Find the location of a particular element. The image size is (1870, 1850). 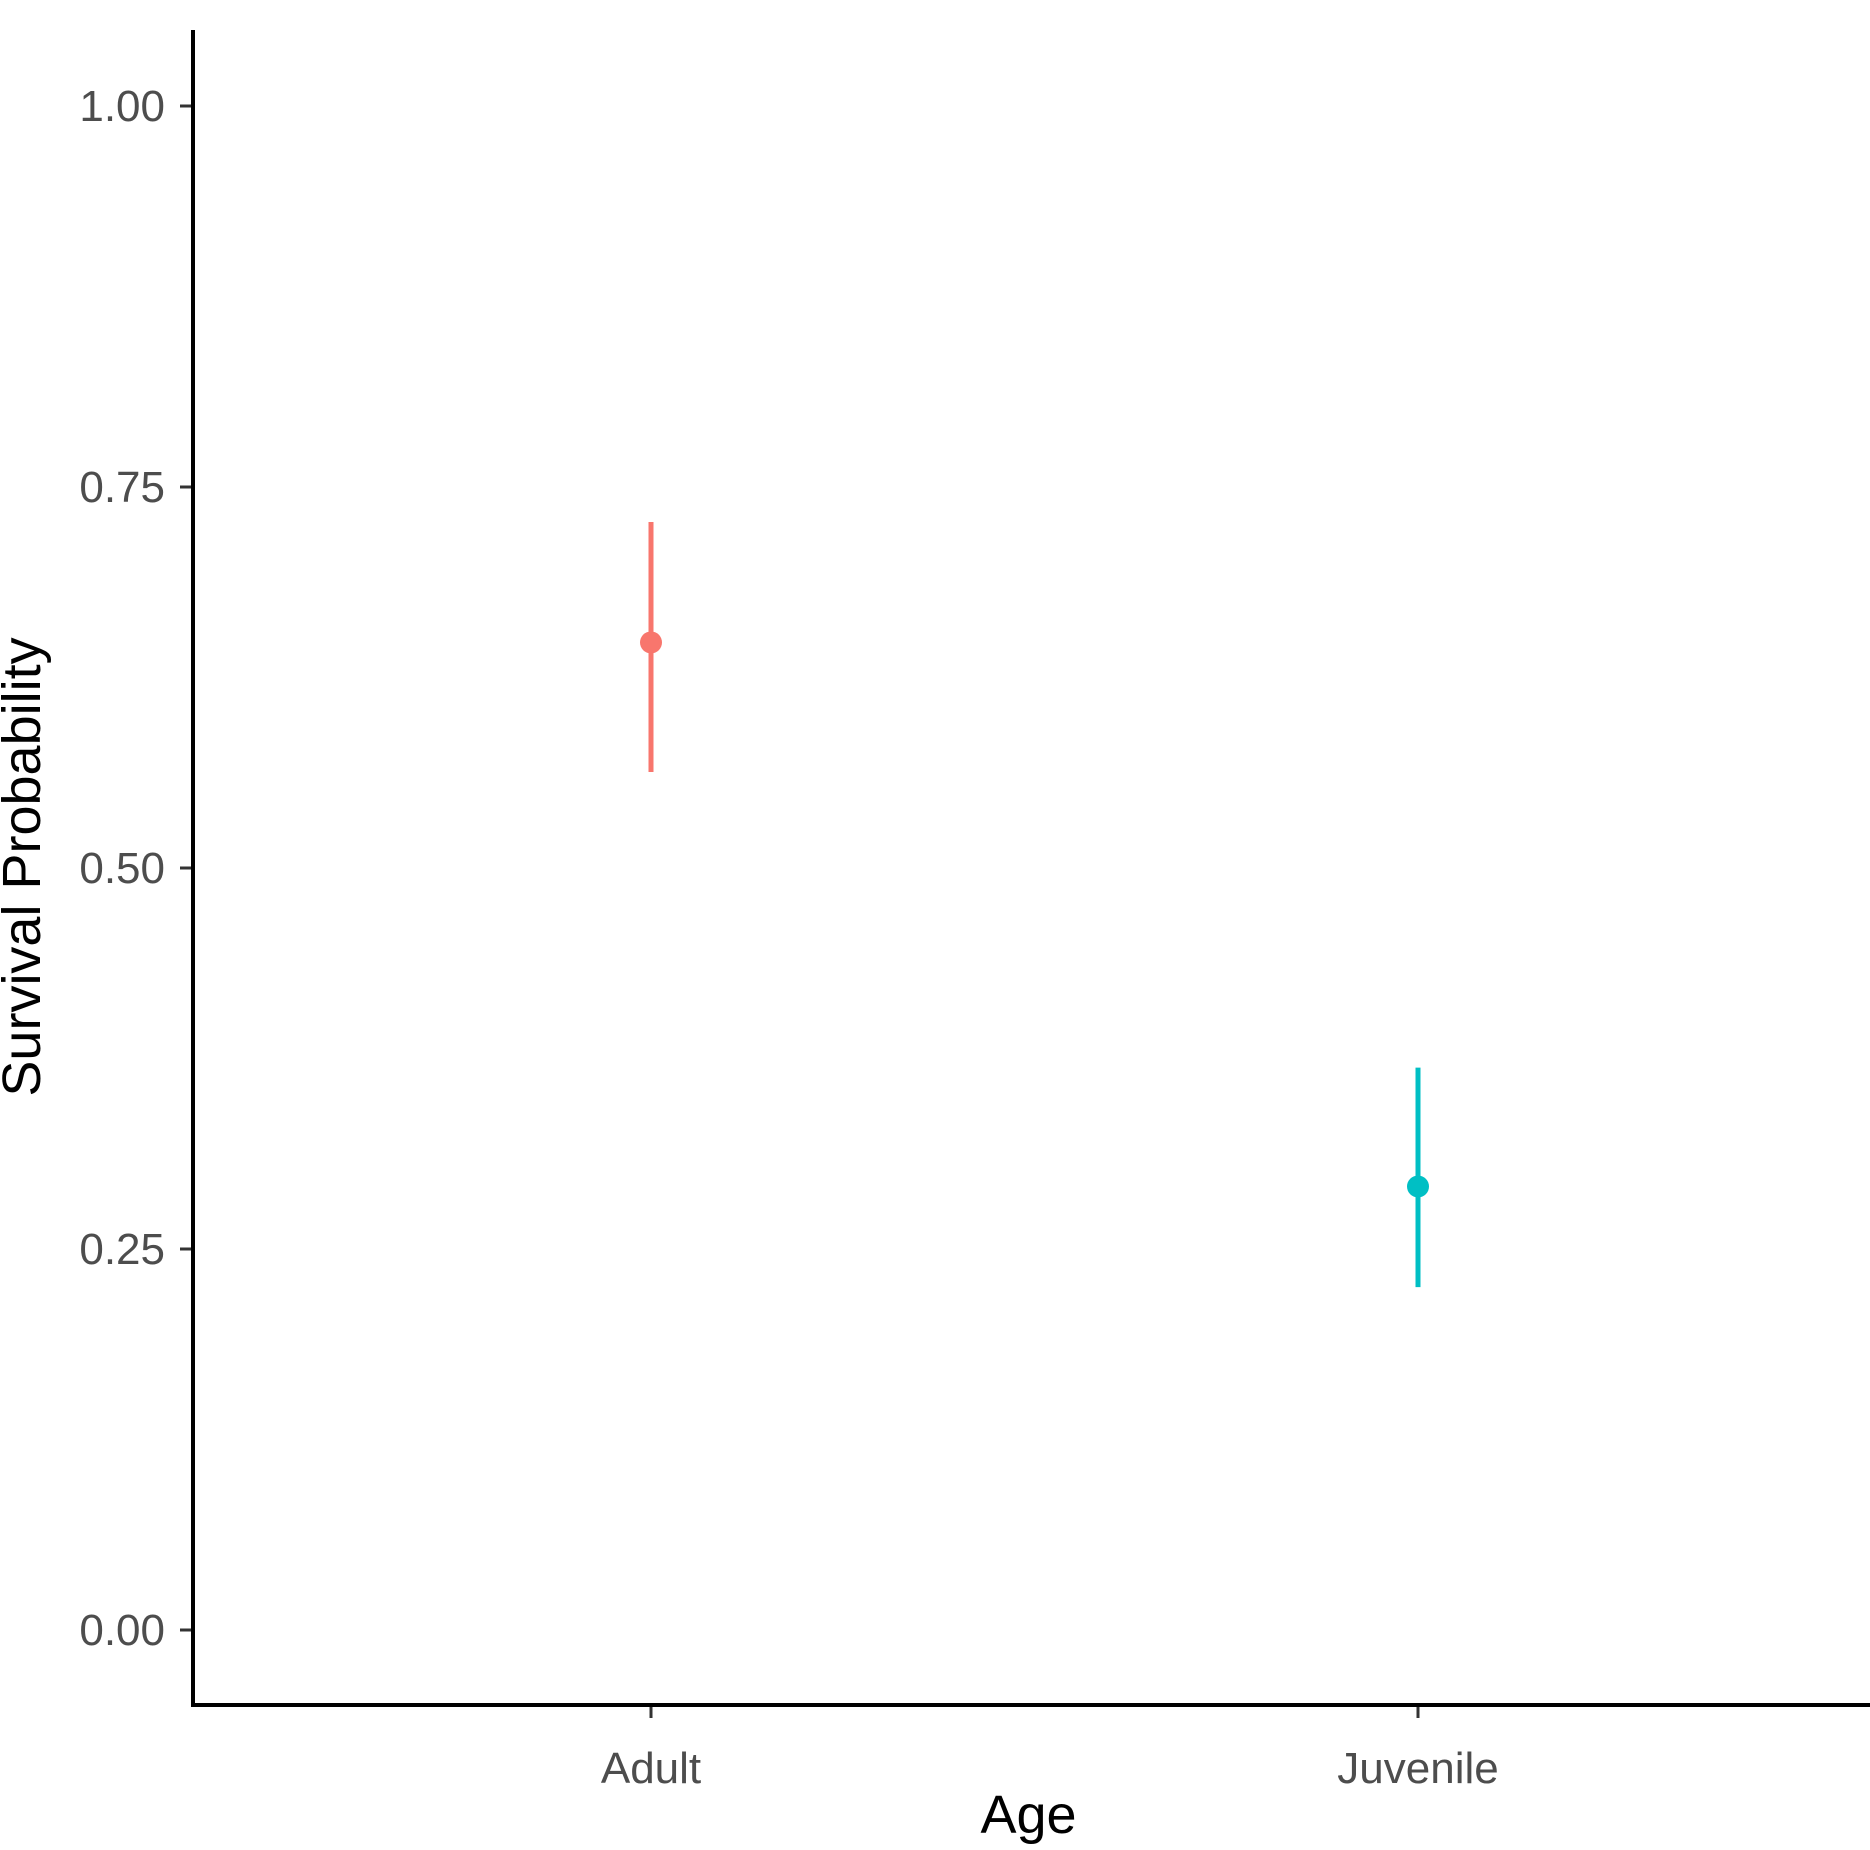

x-tick-label: Adult is located at coordinates (651, 1768).